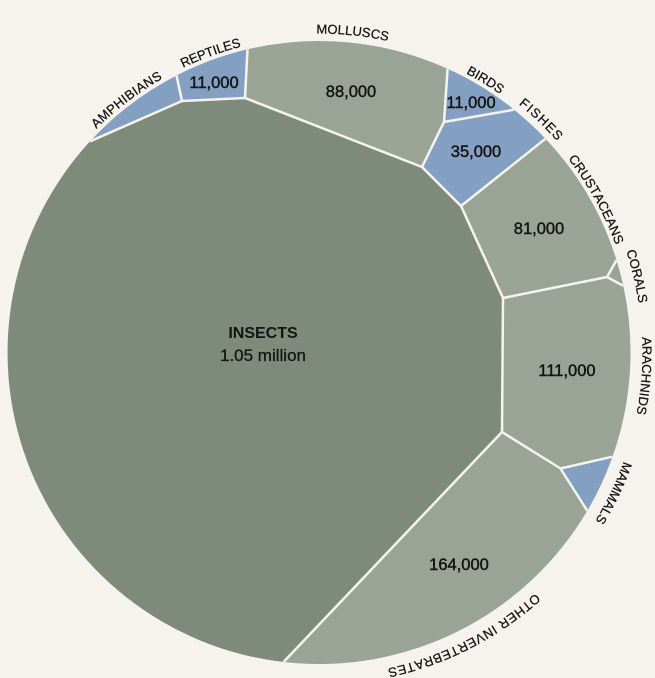  I want to click on svg-text: H, so click(646, 378).